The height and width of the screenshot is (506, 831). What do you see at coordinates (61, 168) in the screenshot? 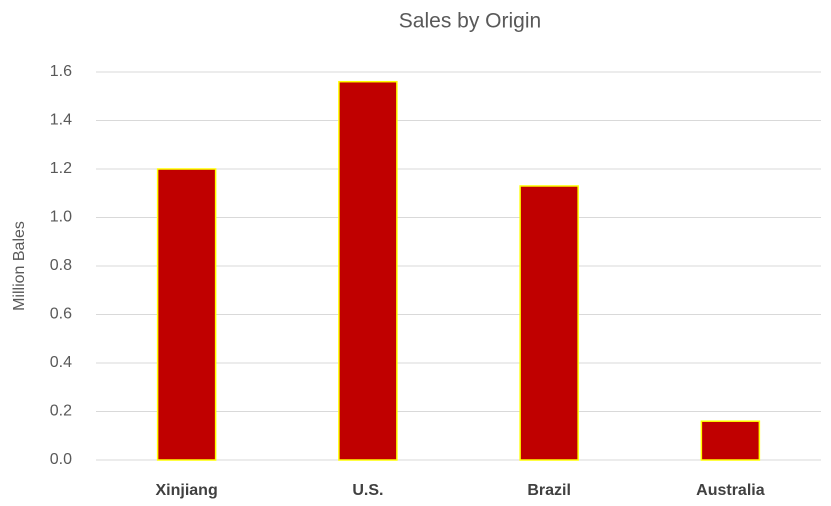
I see `y-tick-label: 1.2` at bounding box center [61, 168].